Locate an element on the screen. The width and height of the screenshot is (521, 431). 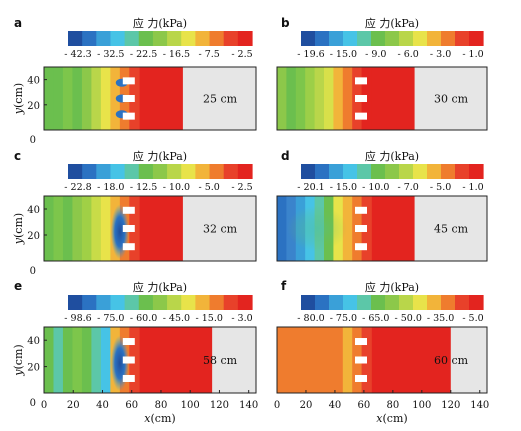
stress-patch is located at coordinates (317, 228).